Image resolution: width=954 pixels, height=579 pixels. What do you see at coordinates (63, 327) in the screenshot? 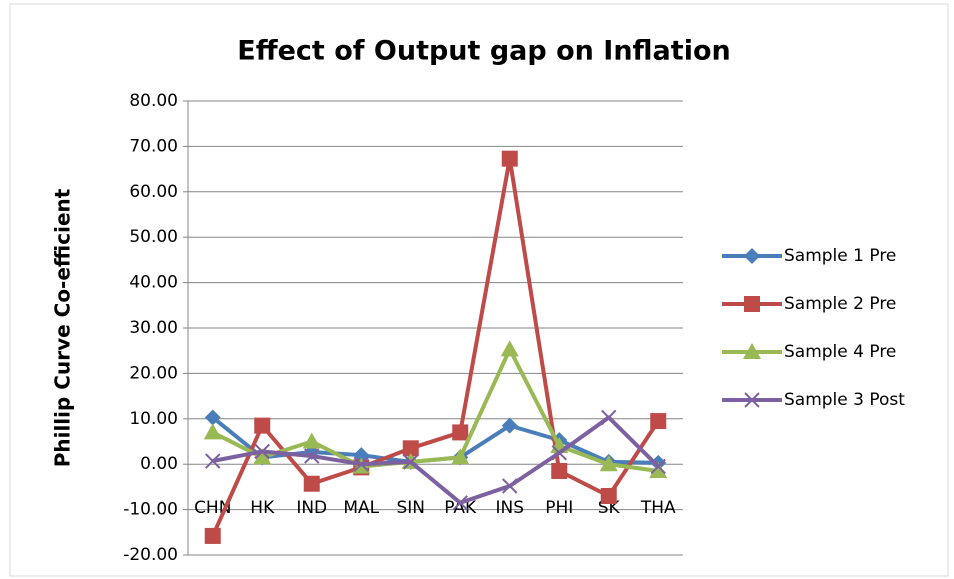
I see `y-axis-title: Phillip Curve Co-efficient` at bounding box center [63, 327].